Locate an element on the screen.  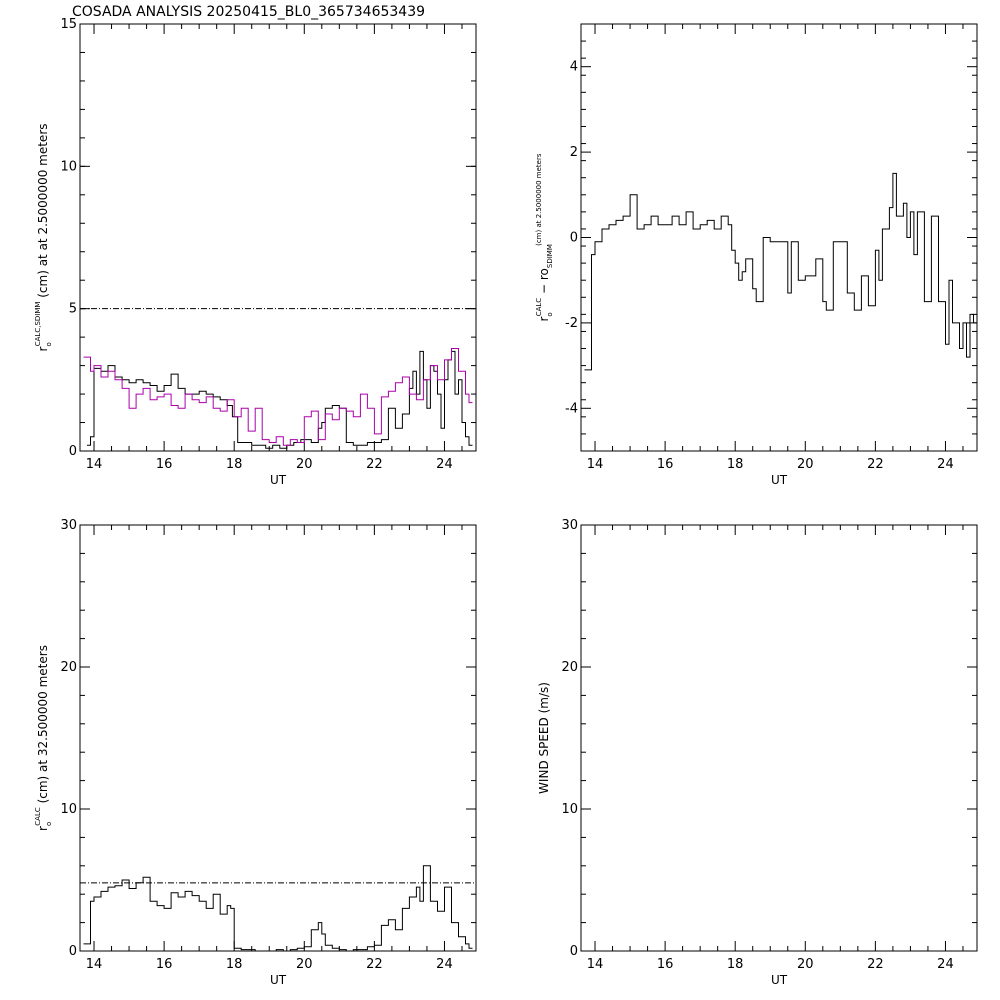
y-axis-label-text: − r is located at coordinates (544, 286).